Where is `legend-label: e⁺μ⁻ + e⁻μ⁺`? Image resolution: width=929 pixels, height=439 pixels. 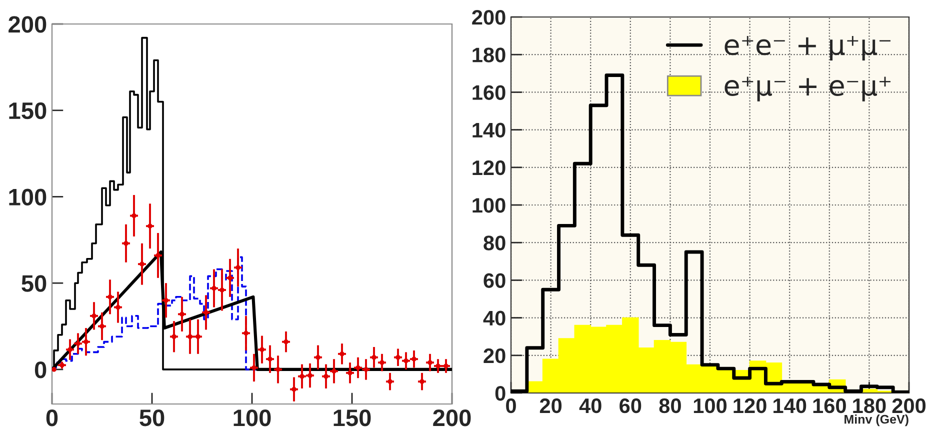 legend-label: e⁺μ⁻ + e⁻μ⁺ is located at coordinates (807, 89).